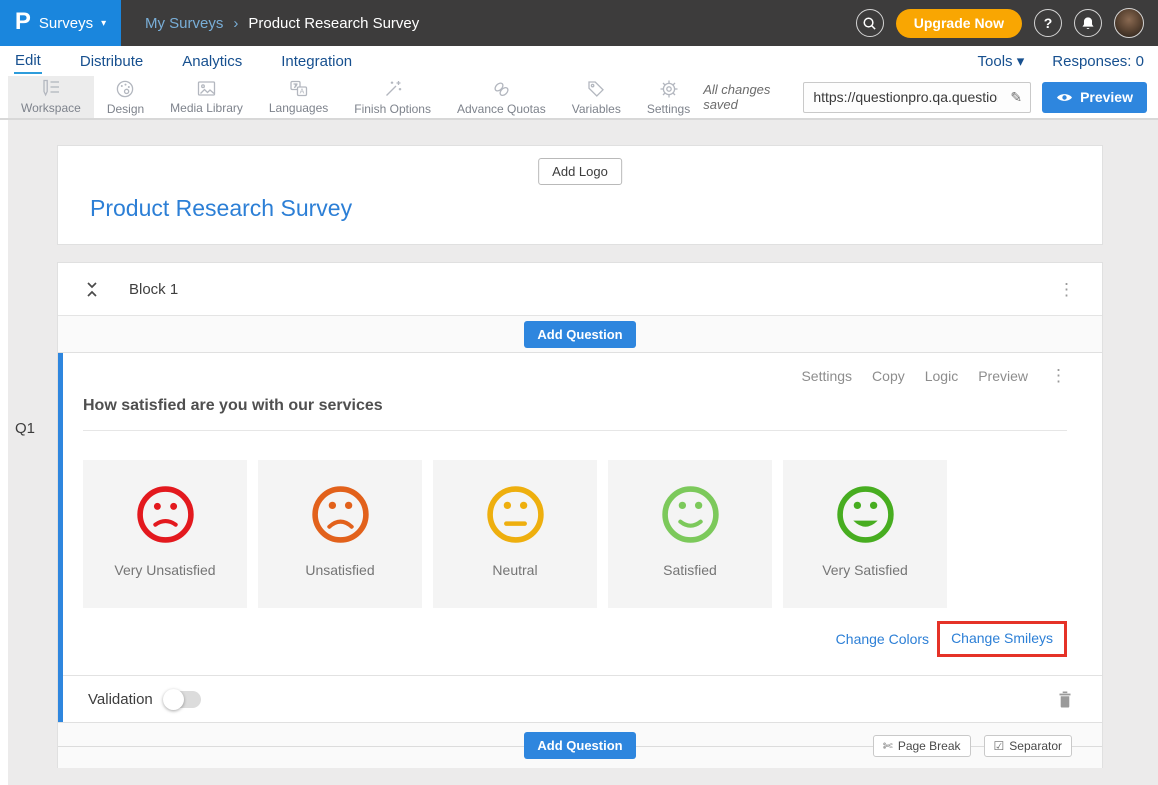  I want to click on change-colors-link: Change Colors, so click(882, 639).